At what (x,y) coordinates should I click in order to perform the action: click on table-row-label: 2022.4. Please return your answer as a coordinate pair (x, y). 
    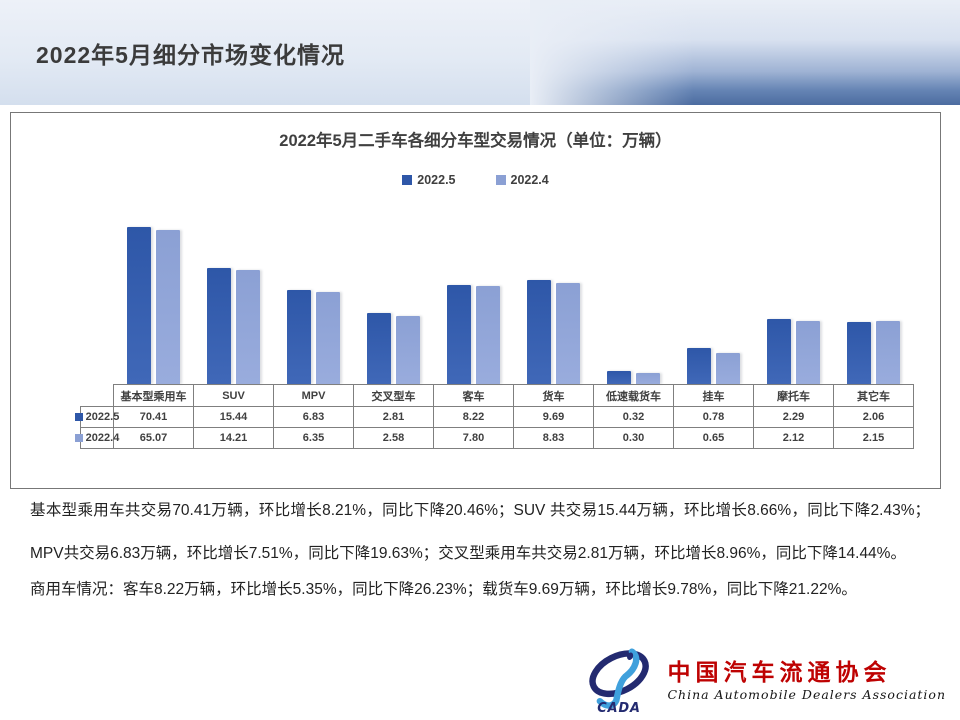
    Looking at the image, I should click on (96, 438).